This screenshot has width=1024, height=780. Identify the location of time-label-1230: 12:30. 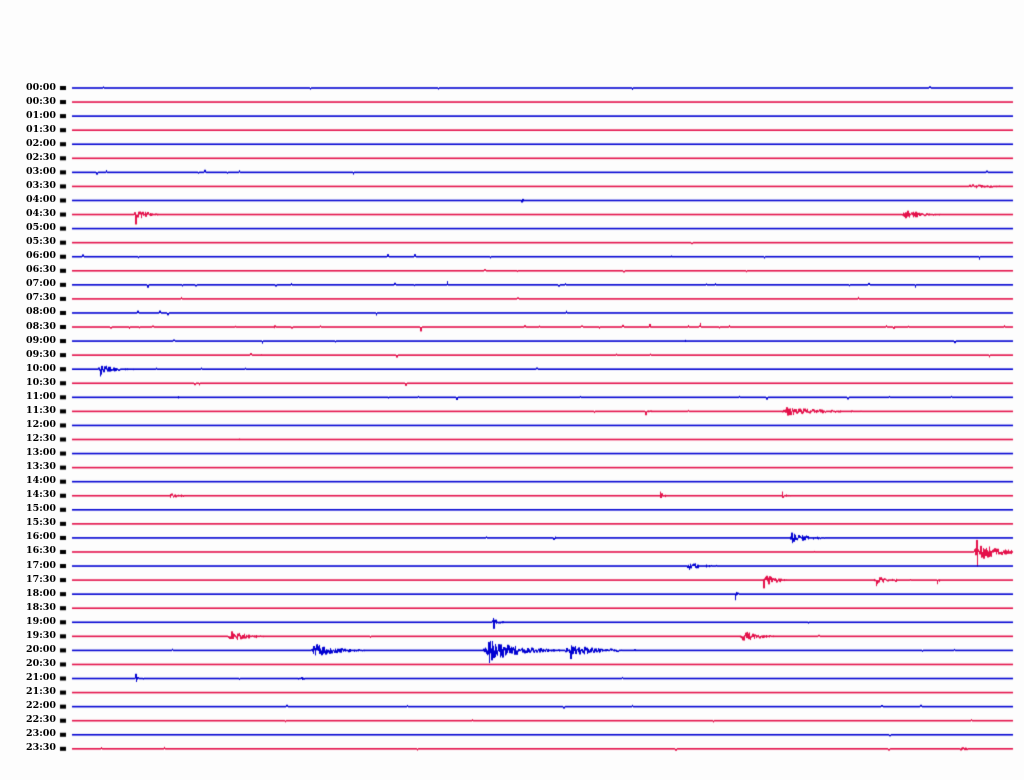
(41, 438).